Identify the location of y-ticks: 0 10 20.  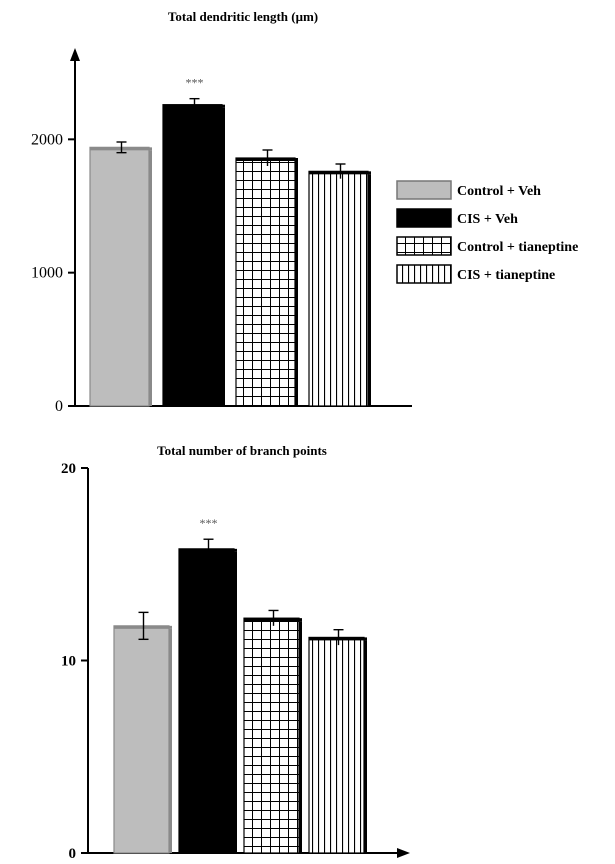
(74, 661).